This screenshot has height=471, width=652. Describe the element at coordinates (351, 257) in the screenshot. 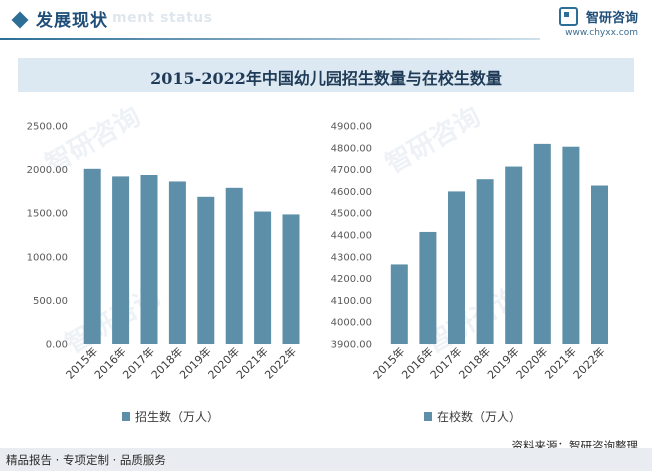

I see `y-tick-label: 4300.00` at that location.